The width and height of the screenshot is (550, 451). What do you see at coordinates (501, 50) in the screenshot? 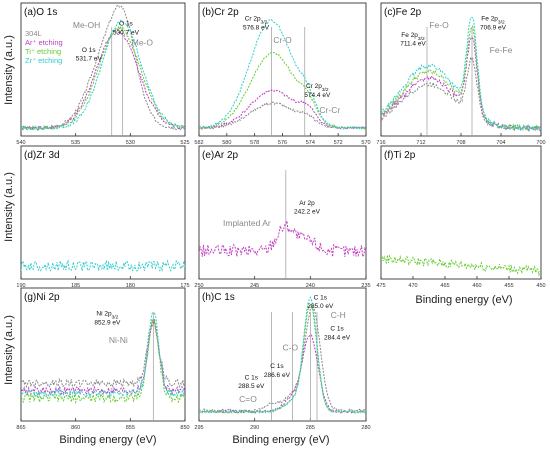
I see `annotation-label: Fe-Fe` at bounding box center [501, 50].